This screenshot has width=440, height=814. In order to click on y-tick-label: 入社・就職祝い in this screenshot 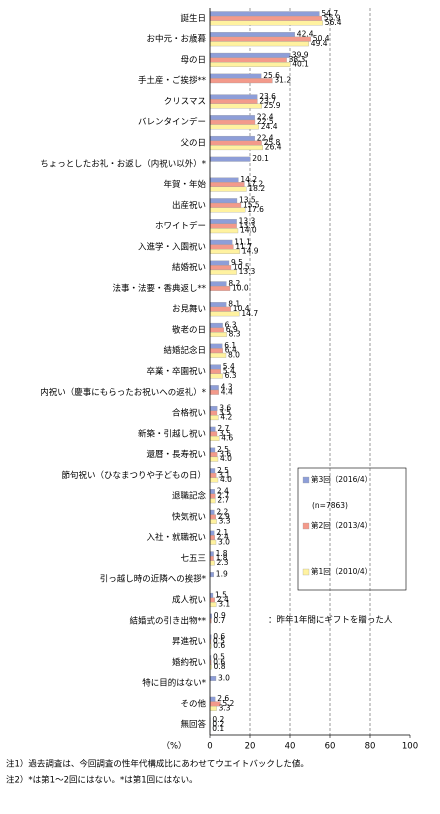, I will do `click(176, 537)`.